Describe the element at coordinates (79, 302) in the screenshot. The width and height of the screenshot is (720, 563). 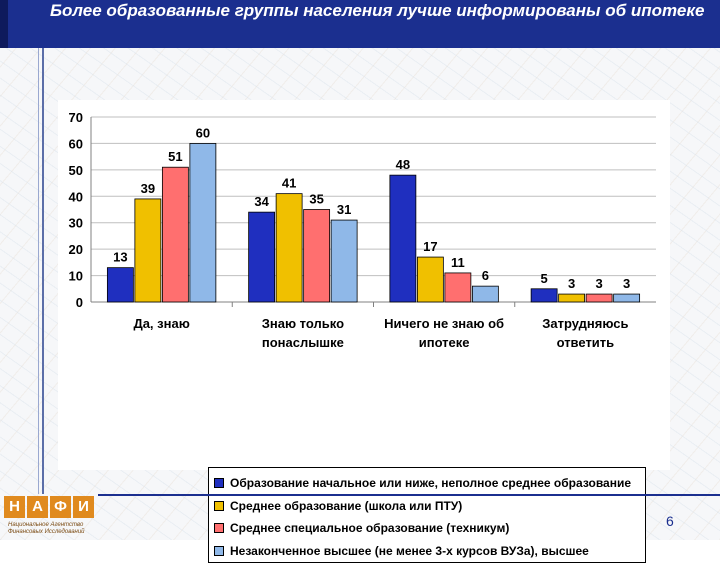
I see `y-tick-label: 0` at that location.